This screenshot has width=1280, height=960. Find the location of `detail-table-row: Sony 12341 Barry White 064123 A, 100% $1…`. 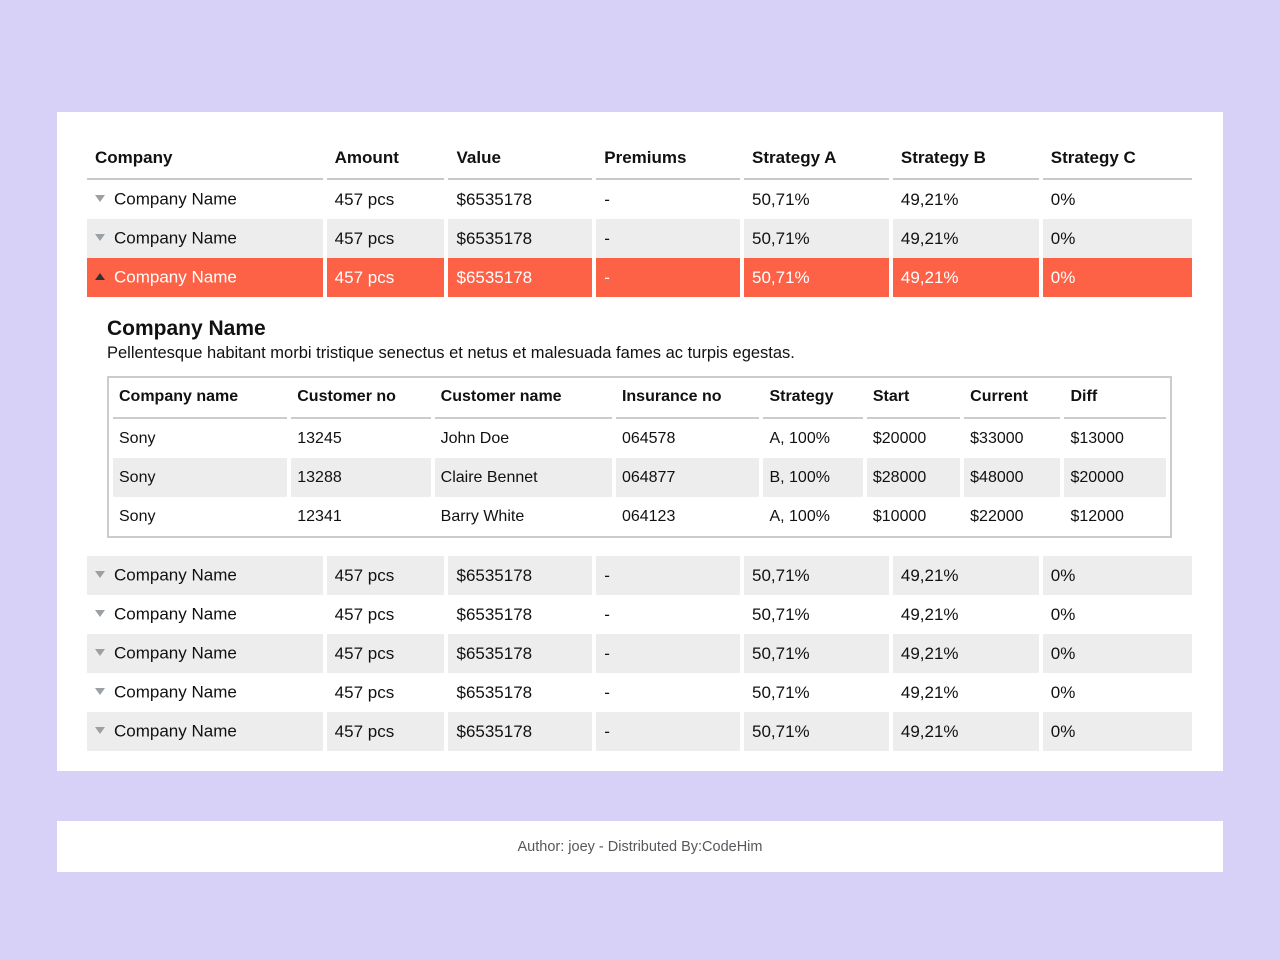

detail-table-row: Sony 12341 Barry White 064123 A, 100% $1… is located at coordinates (639, 516).